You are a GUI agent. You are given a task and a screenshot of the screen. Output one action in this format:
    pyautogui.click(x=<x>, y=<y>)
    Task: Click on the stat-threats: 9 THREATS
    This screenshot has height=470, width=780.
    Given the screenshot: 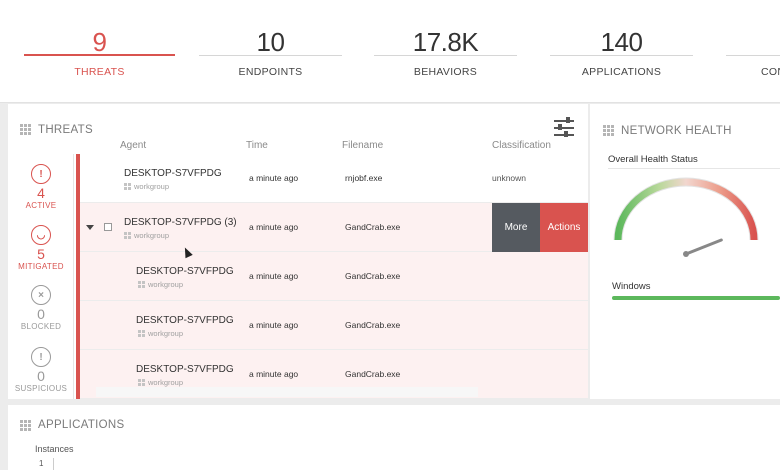 What is the action you would take?
    pyautogui.click(x=99, y=51)
    